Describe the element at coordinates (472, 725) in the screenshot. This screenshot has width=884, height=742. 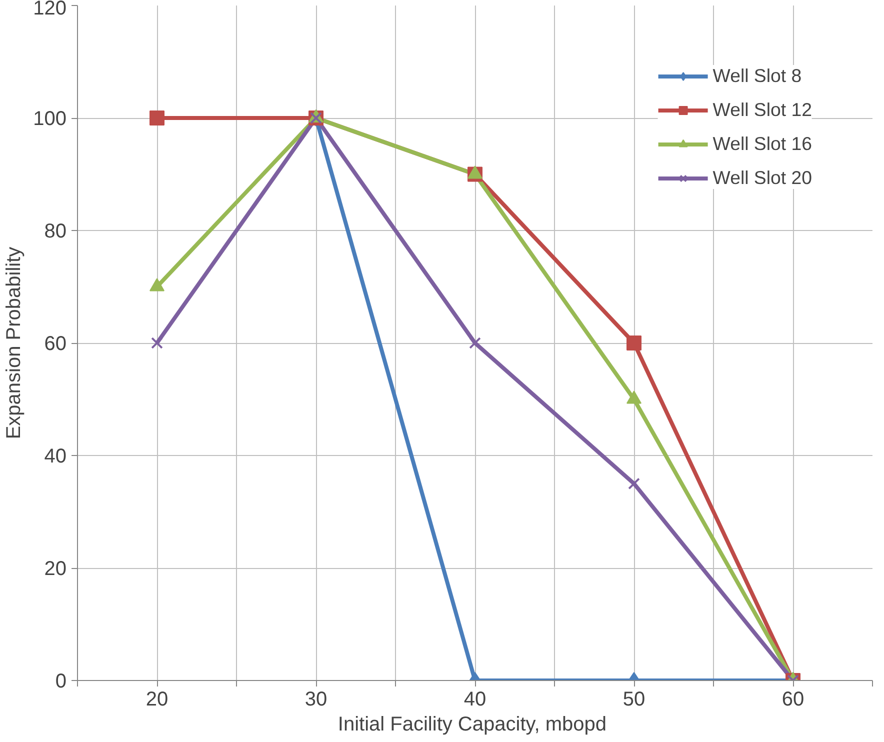
I see `x-axis-title: Initial Facility Capacity, mbopd` at that location.